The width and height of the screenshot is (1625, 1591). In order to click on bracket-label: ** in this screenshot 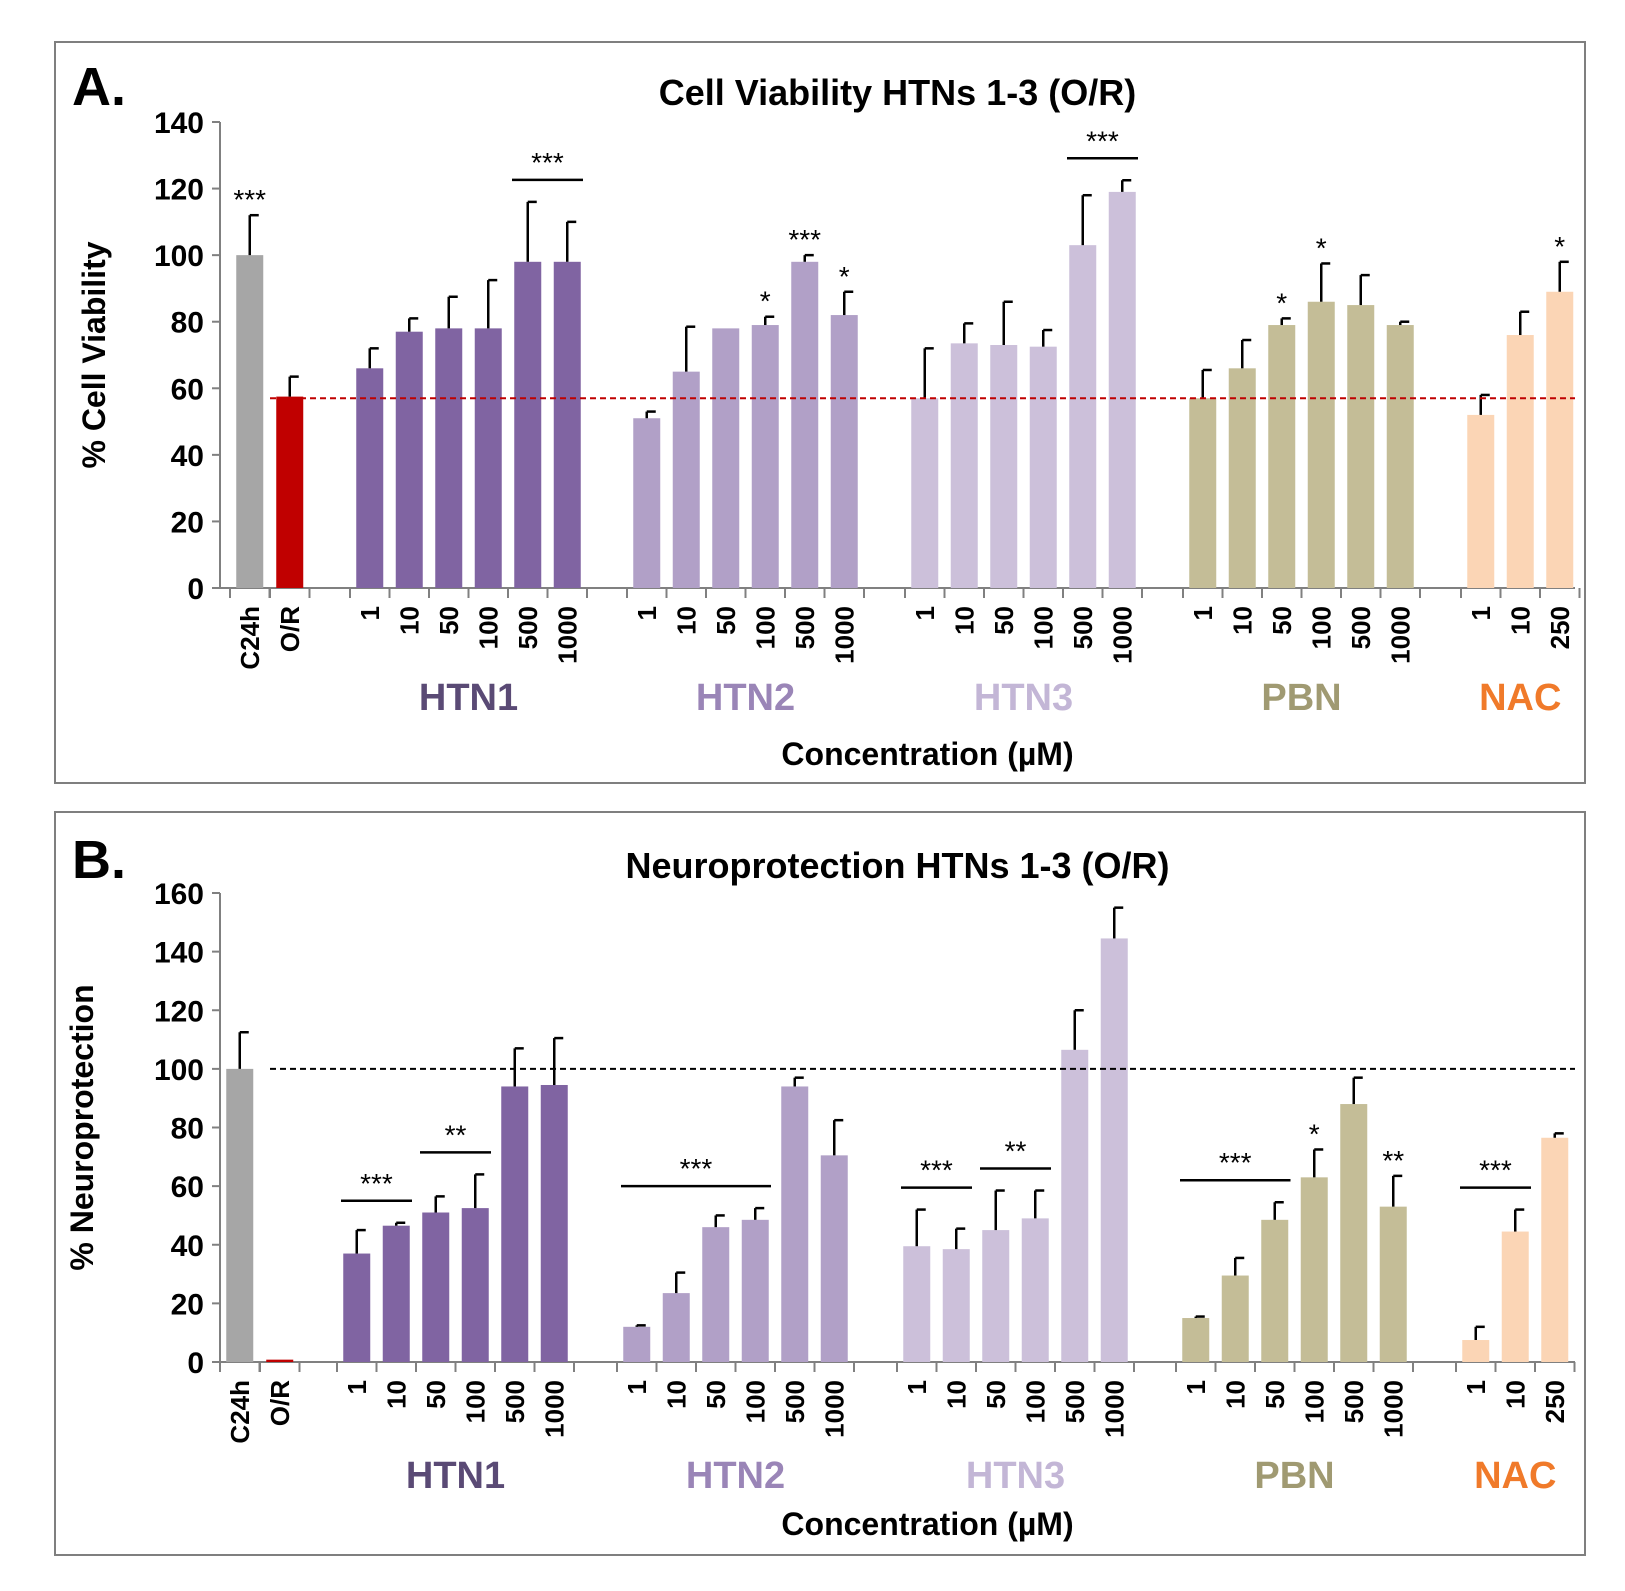, I will do `click(456, 1134)`.